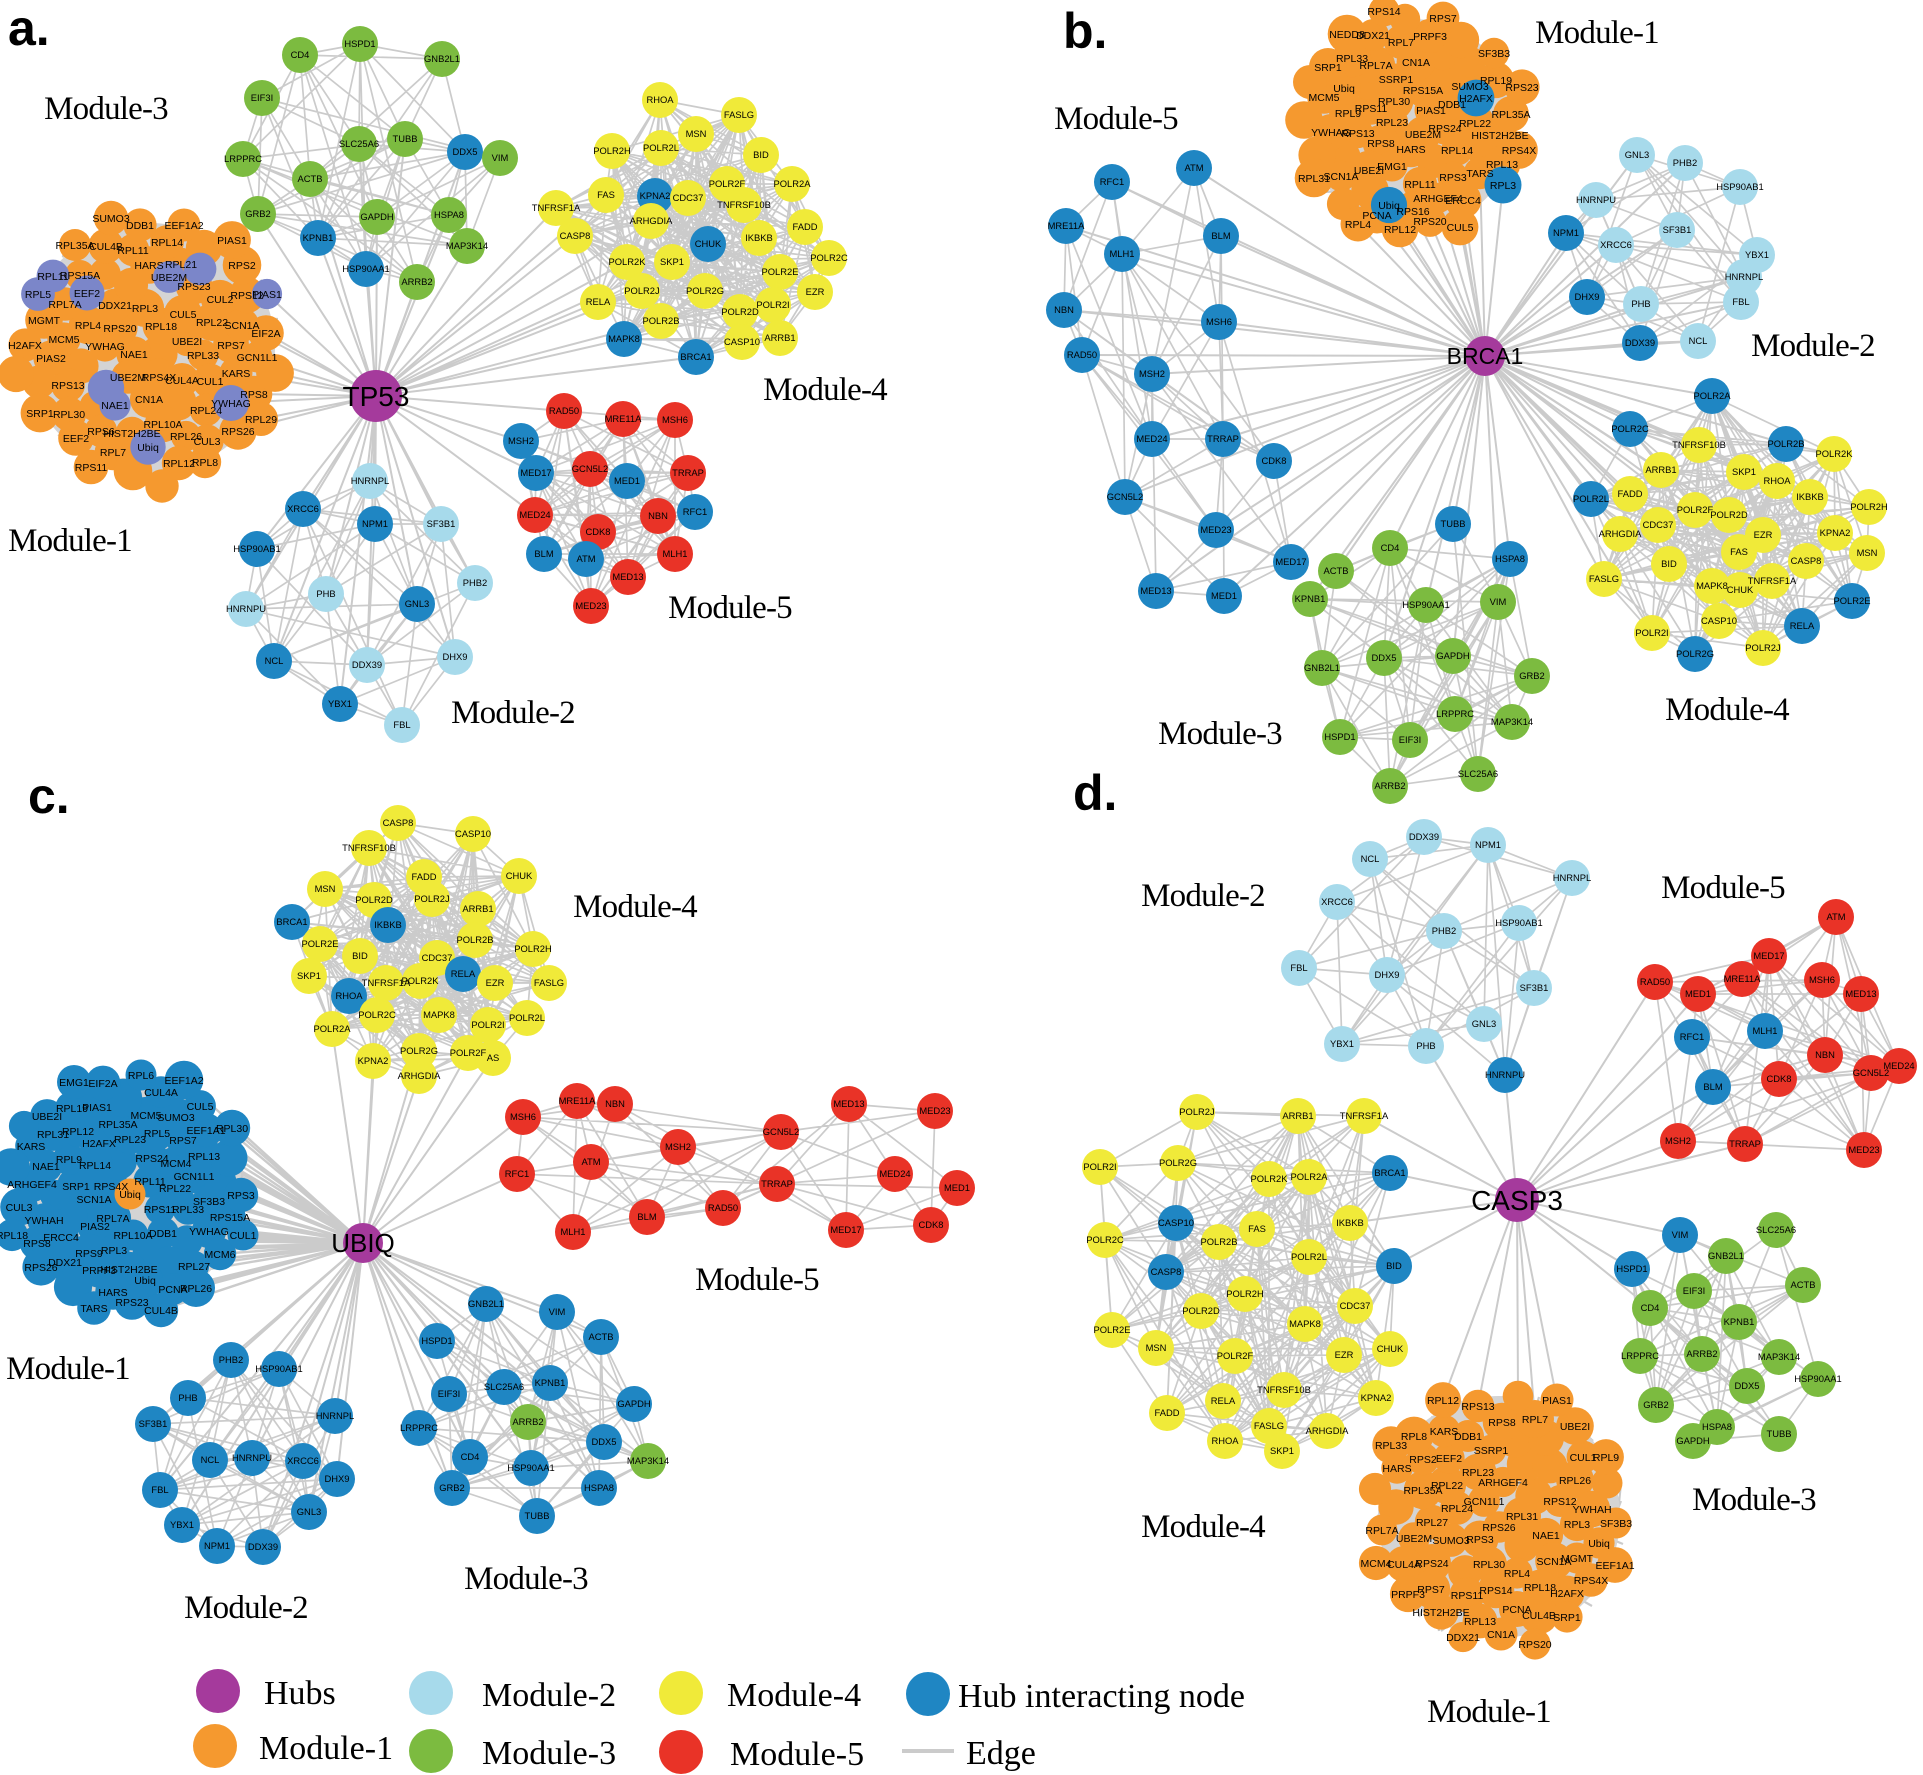  What do you see at coordinates (149, 400) in the screenshot?
I see `svg-text: CN1A` at bounding box center [149, 400].